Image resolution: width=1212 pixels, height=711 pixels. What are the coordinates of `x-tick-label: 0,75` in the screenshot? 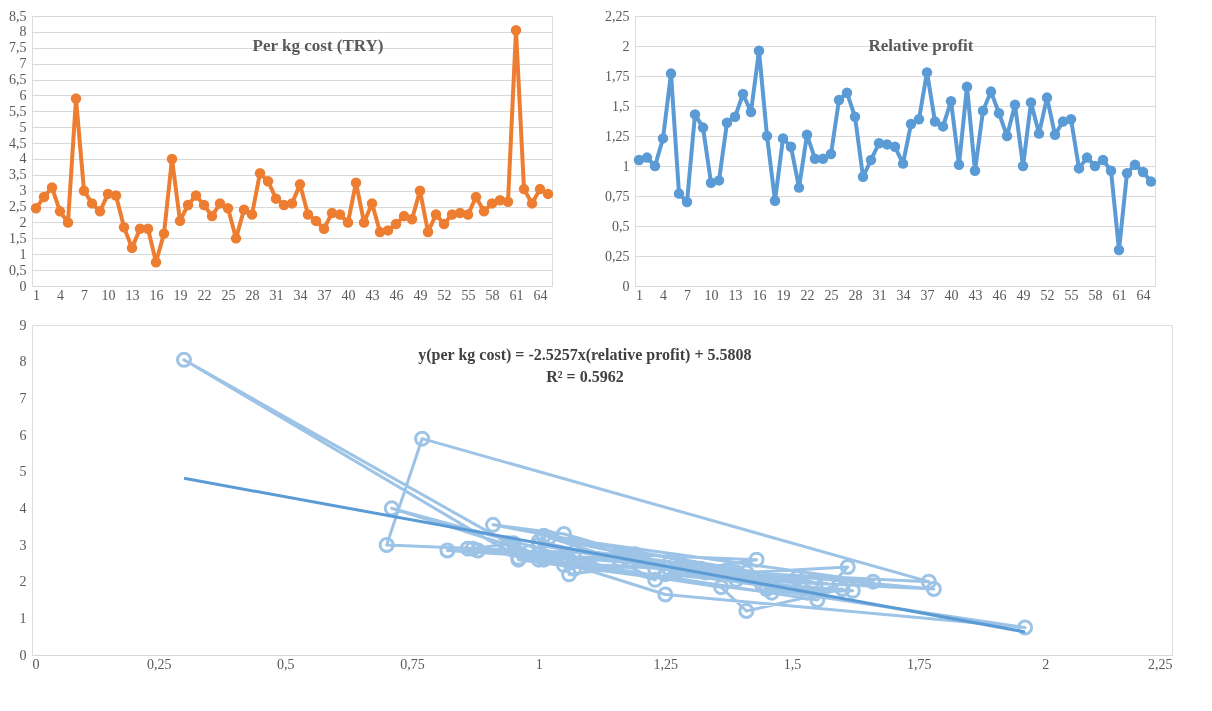 It's located at (412, 664).